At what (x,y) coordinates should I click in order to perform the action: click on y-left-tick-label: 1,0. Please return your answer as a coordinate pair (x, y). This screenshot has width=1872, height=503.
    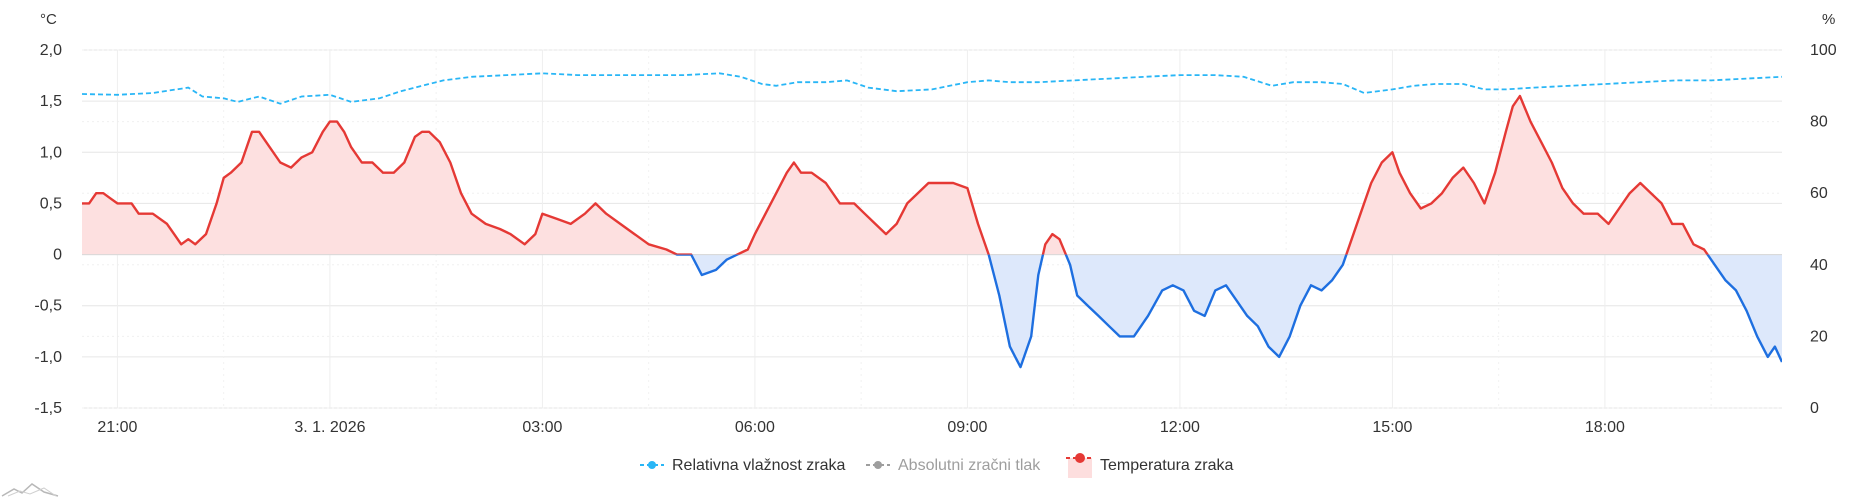
    Looking at the image, I should click on (51, 152).